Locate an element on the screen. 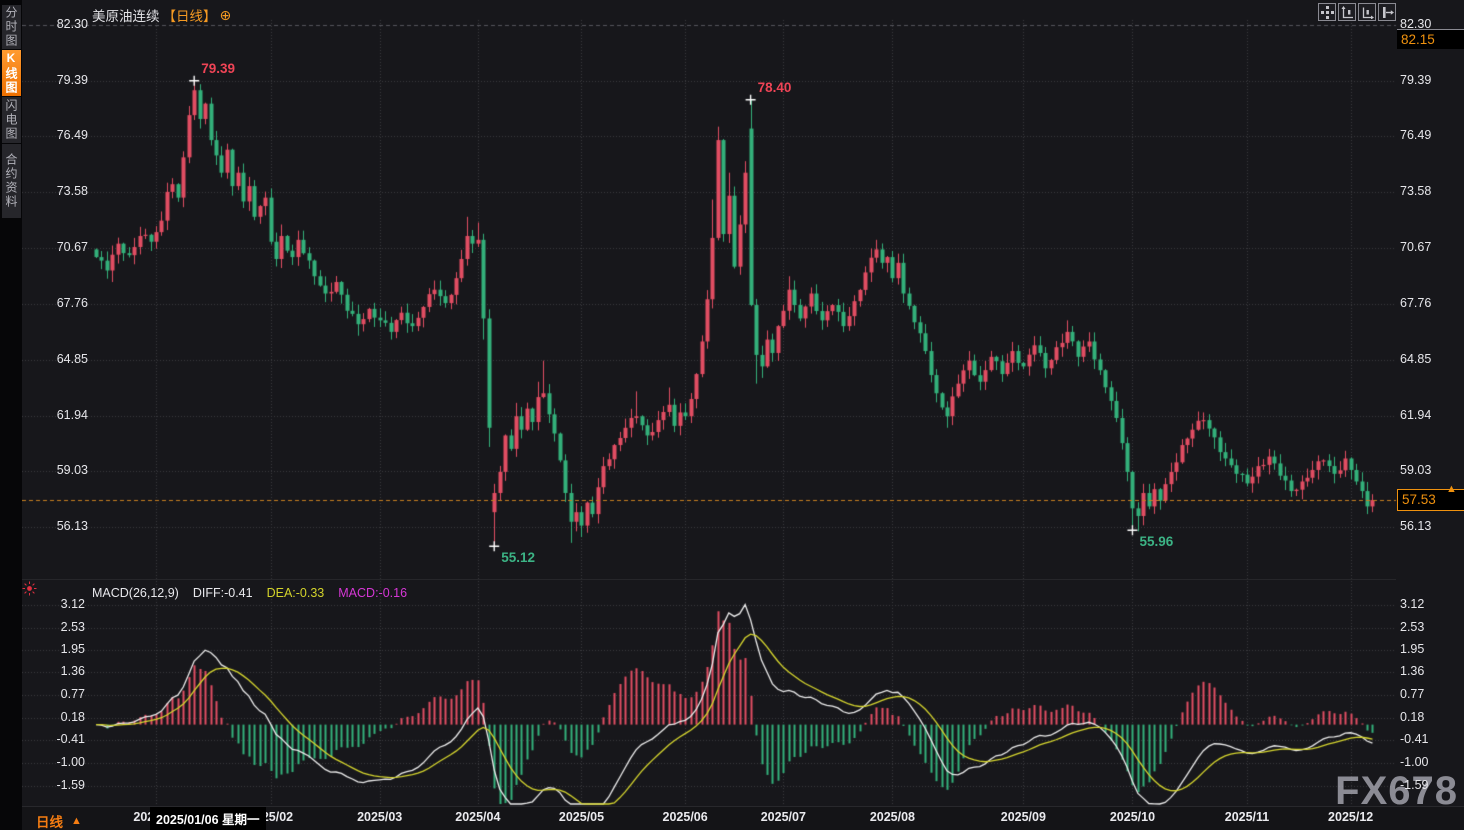 This screenshot has width=1464, height=830. macd-tick-right: 0.77 is located at coordinates (1412, 694).